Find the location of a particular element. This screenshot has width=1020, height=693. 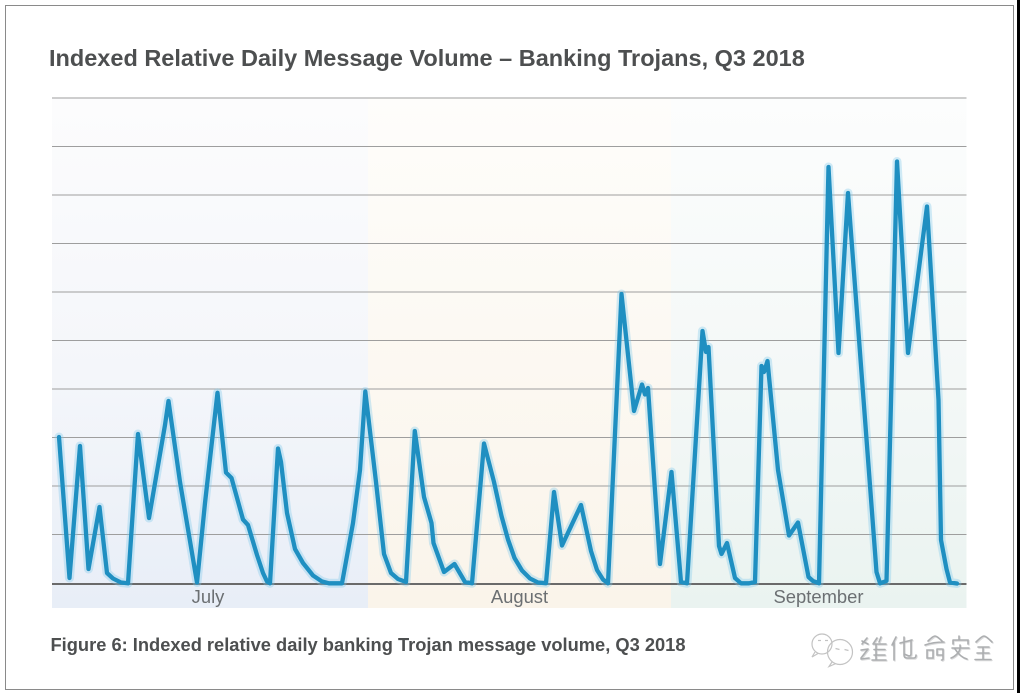

svg-text: September is located at coordinates (819, 596).